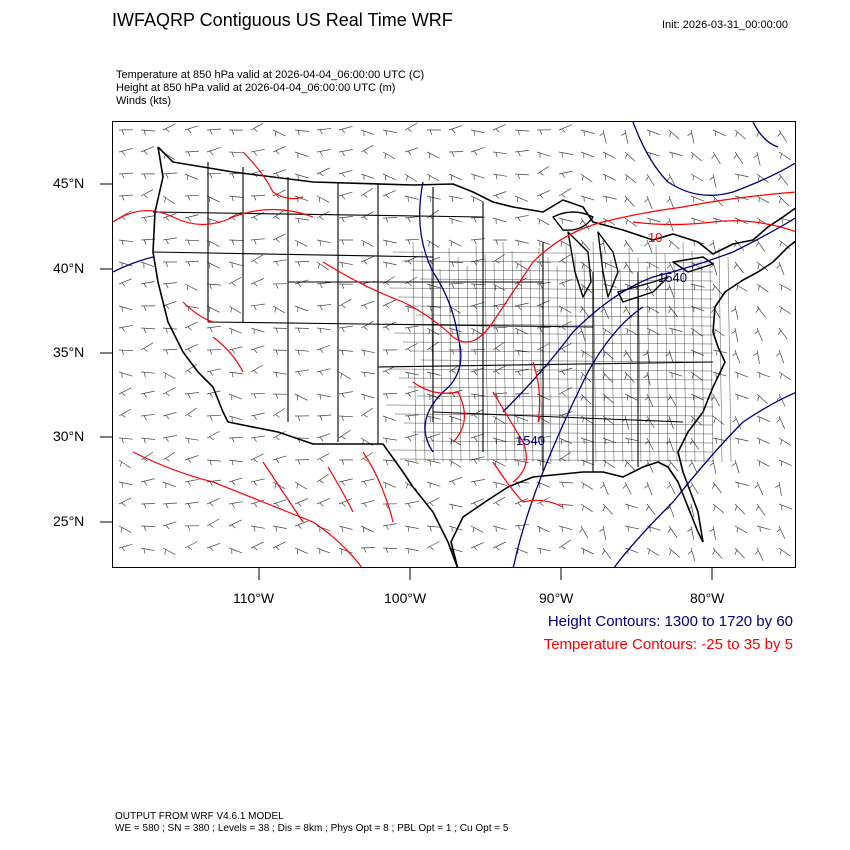  I want to click on lat-label-40: 40°N, so click(69, 268).